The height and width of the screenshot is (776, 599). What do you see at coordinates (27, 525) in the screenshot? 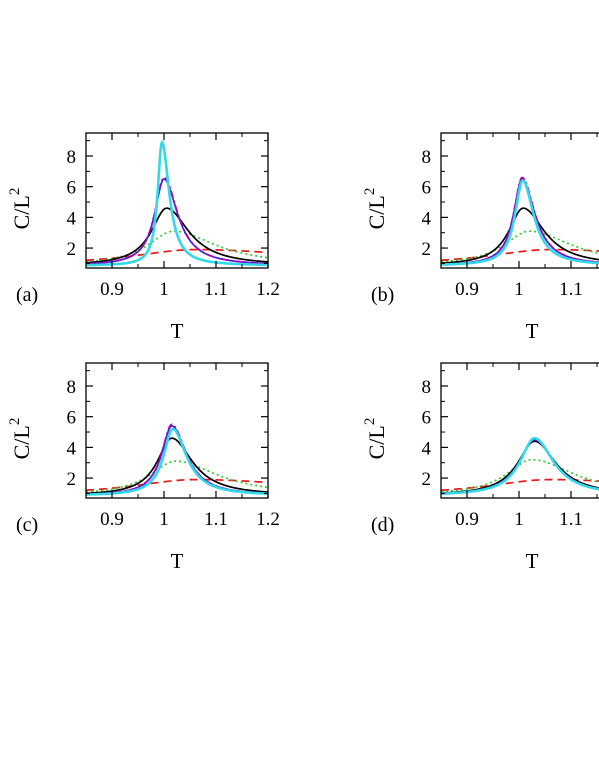
I see `panel-label: (c)` at bounding box center [27, 525].